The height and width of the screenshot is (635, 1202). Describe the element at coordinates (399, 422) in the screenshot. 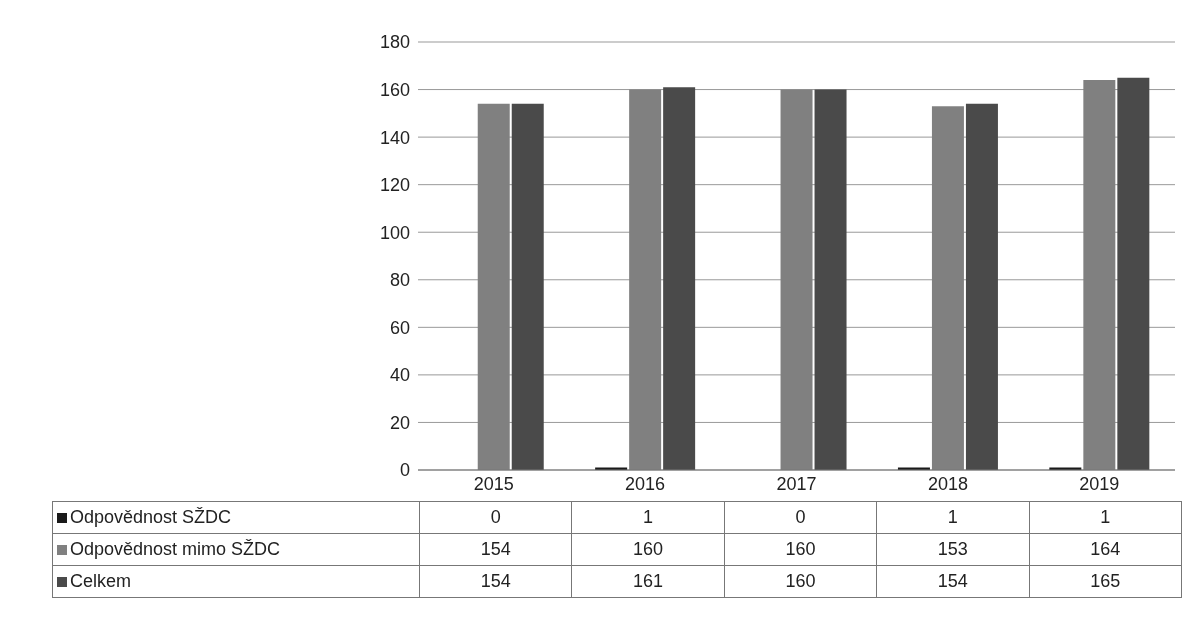

I see `y-tick-label: 20` at that location.